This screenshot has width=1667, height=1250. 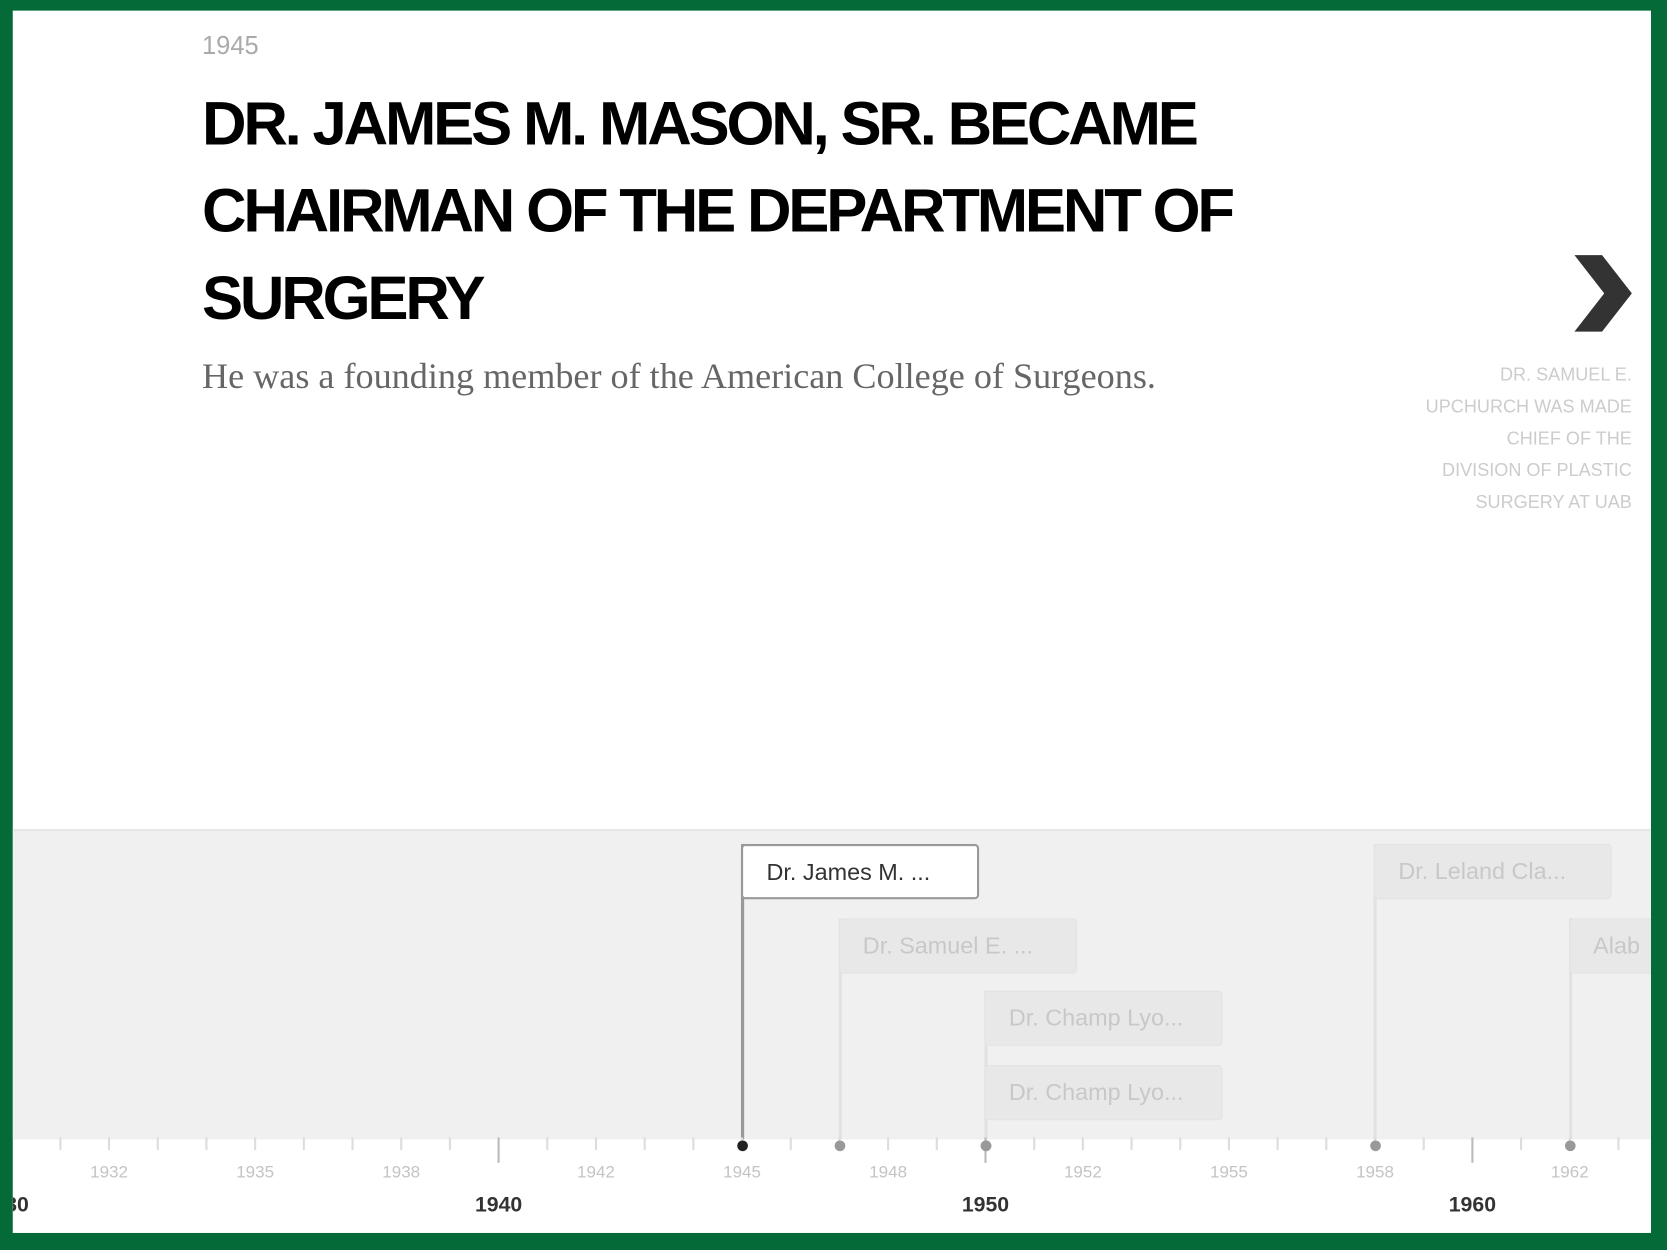 I want to click on major-tick-label: 1960, so click(x=1472, y=1205).